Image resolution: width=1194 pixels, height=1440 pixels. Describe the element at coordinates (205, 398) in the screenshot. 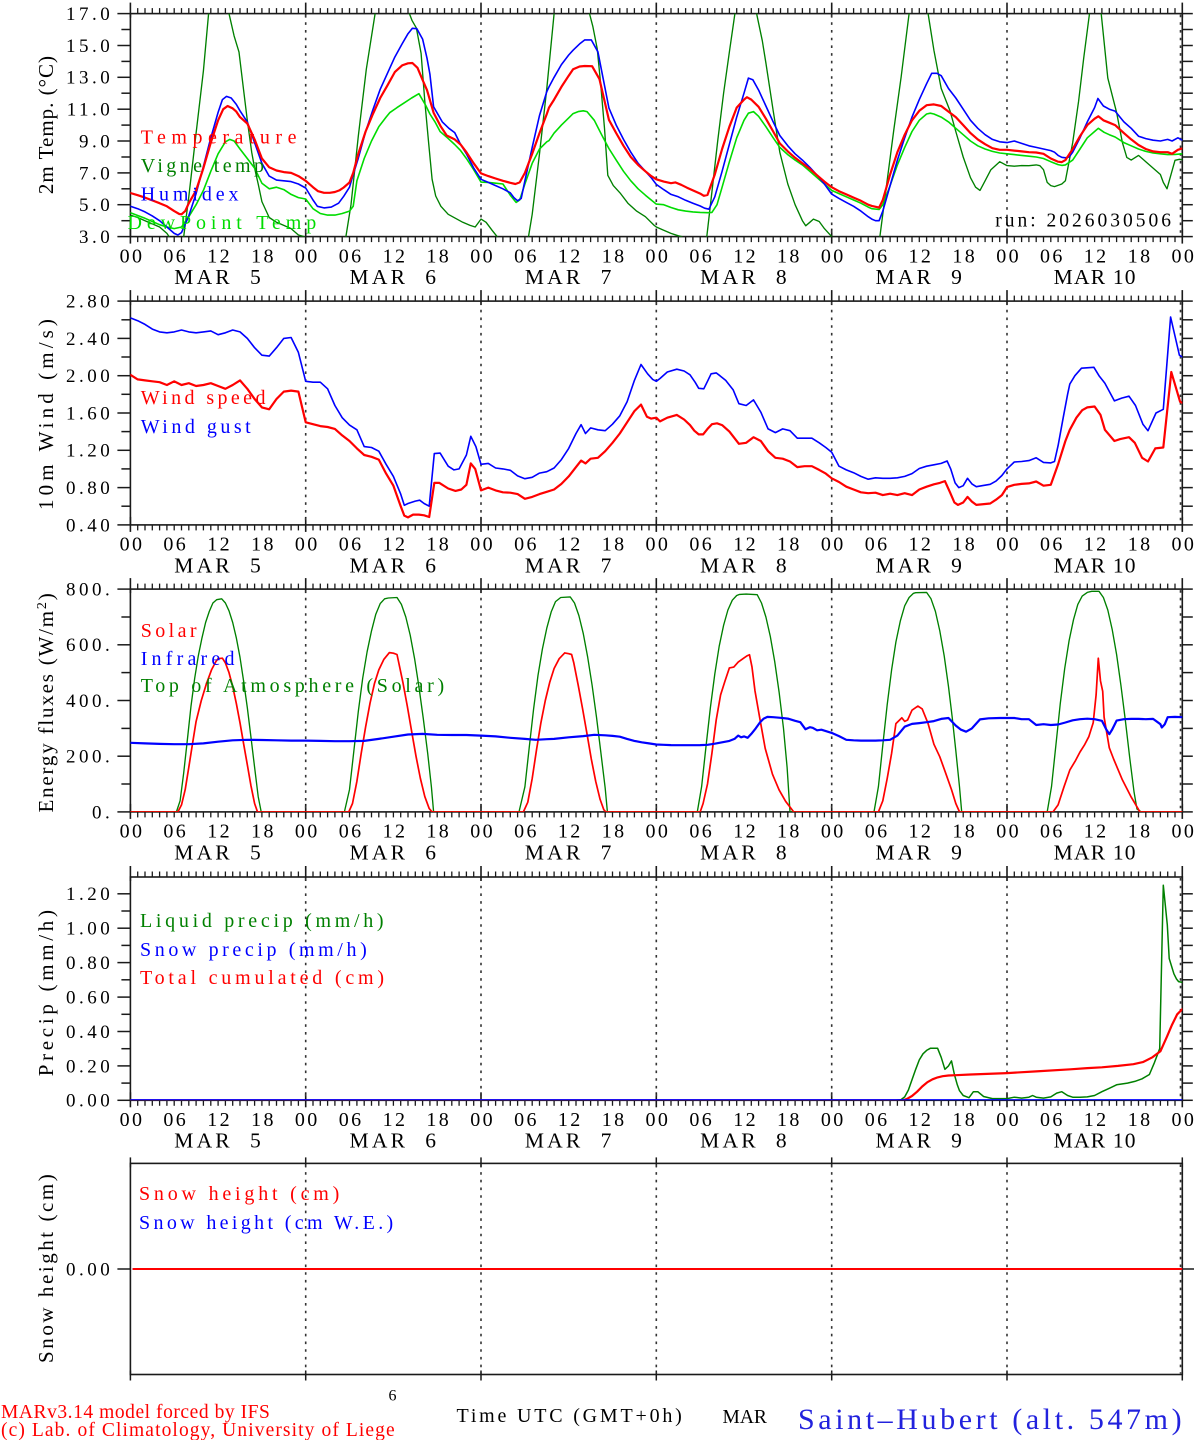

I see `svg-text: Wind speed` at that location.